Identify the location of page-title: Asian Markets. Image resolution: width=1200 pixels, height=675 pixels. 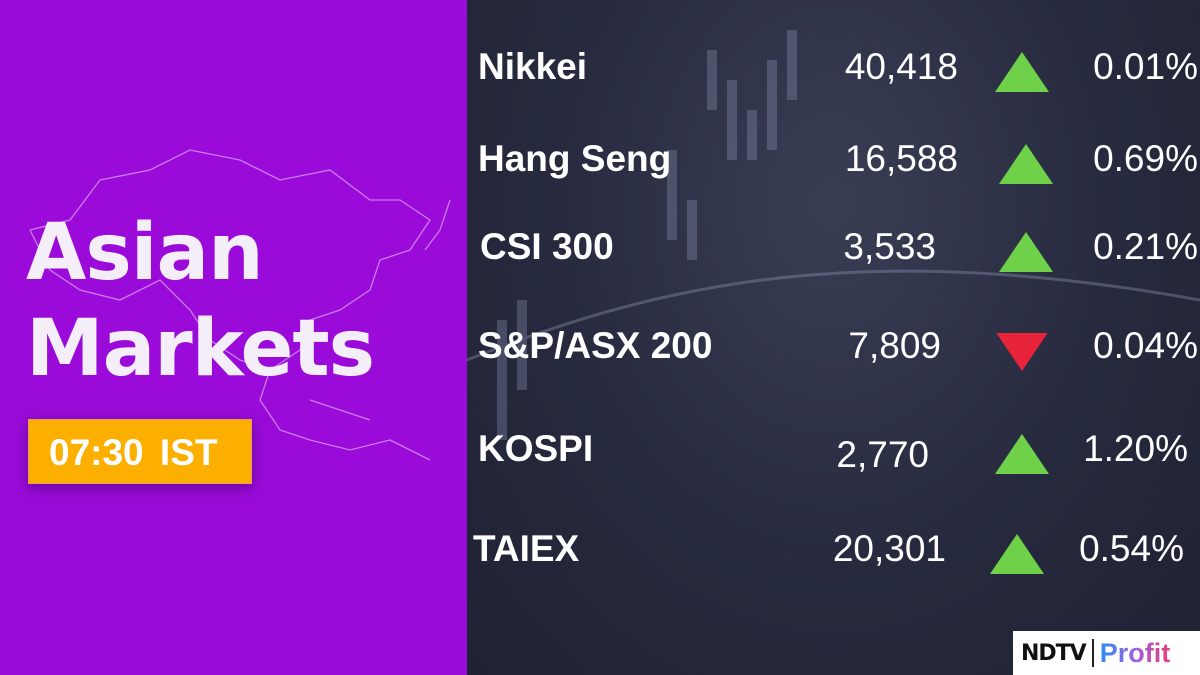
(200, 301).